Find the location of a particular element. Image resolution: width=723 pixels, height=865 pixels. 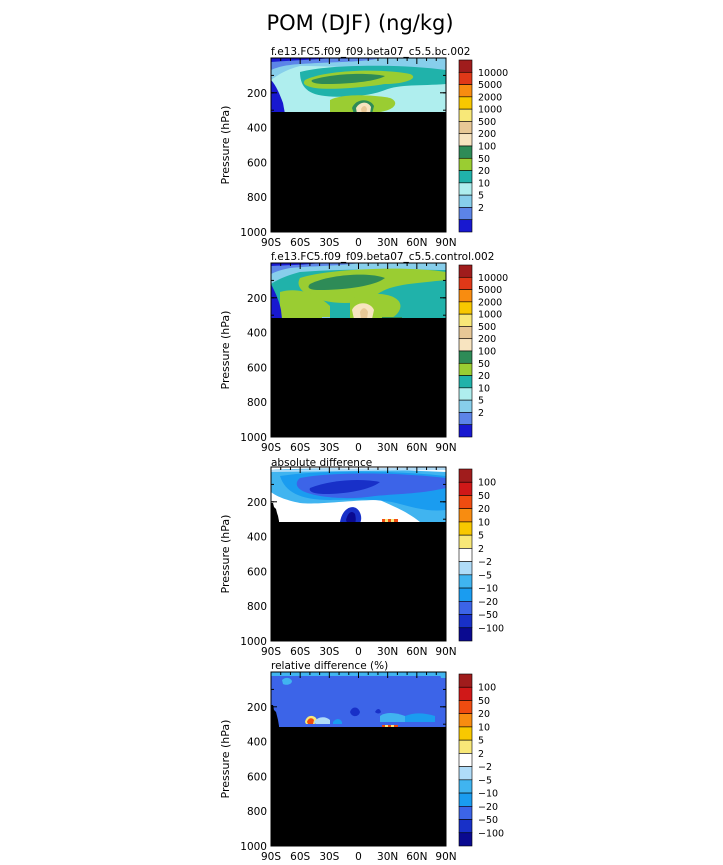

panel-3-ytick-label: 400 is located at coordinates (257, 538).